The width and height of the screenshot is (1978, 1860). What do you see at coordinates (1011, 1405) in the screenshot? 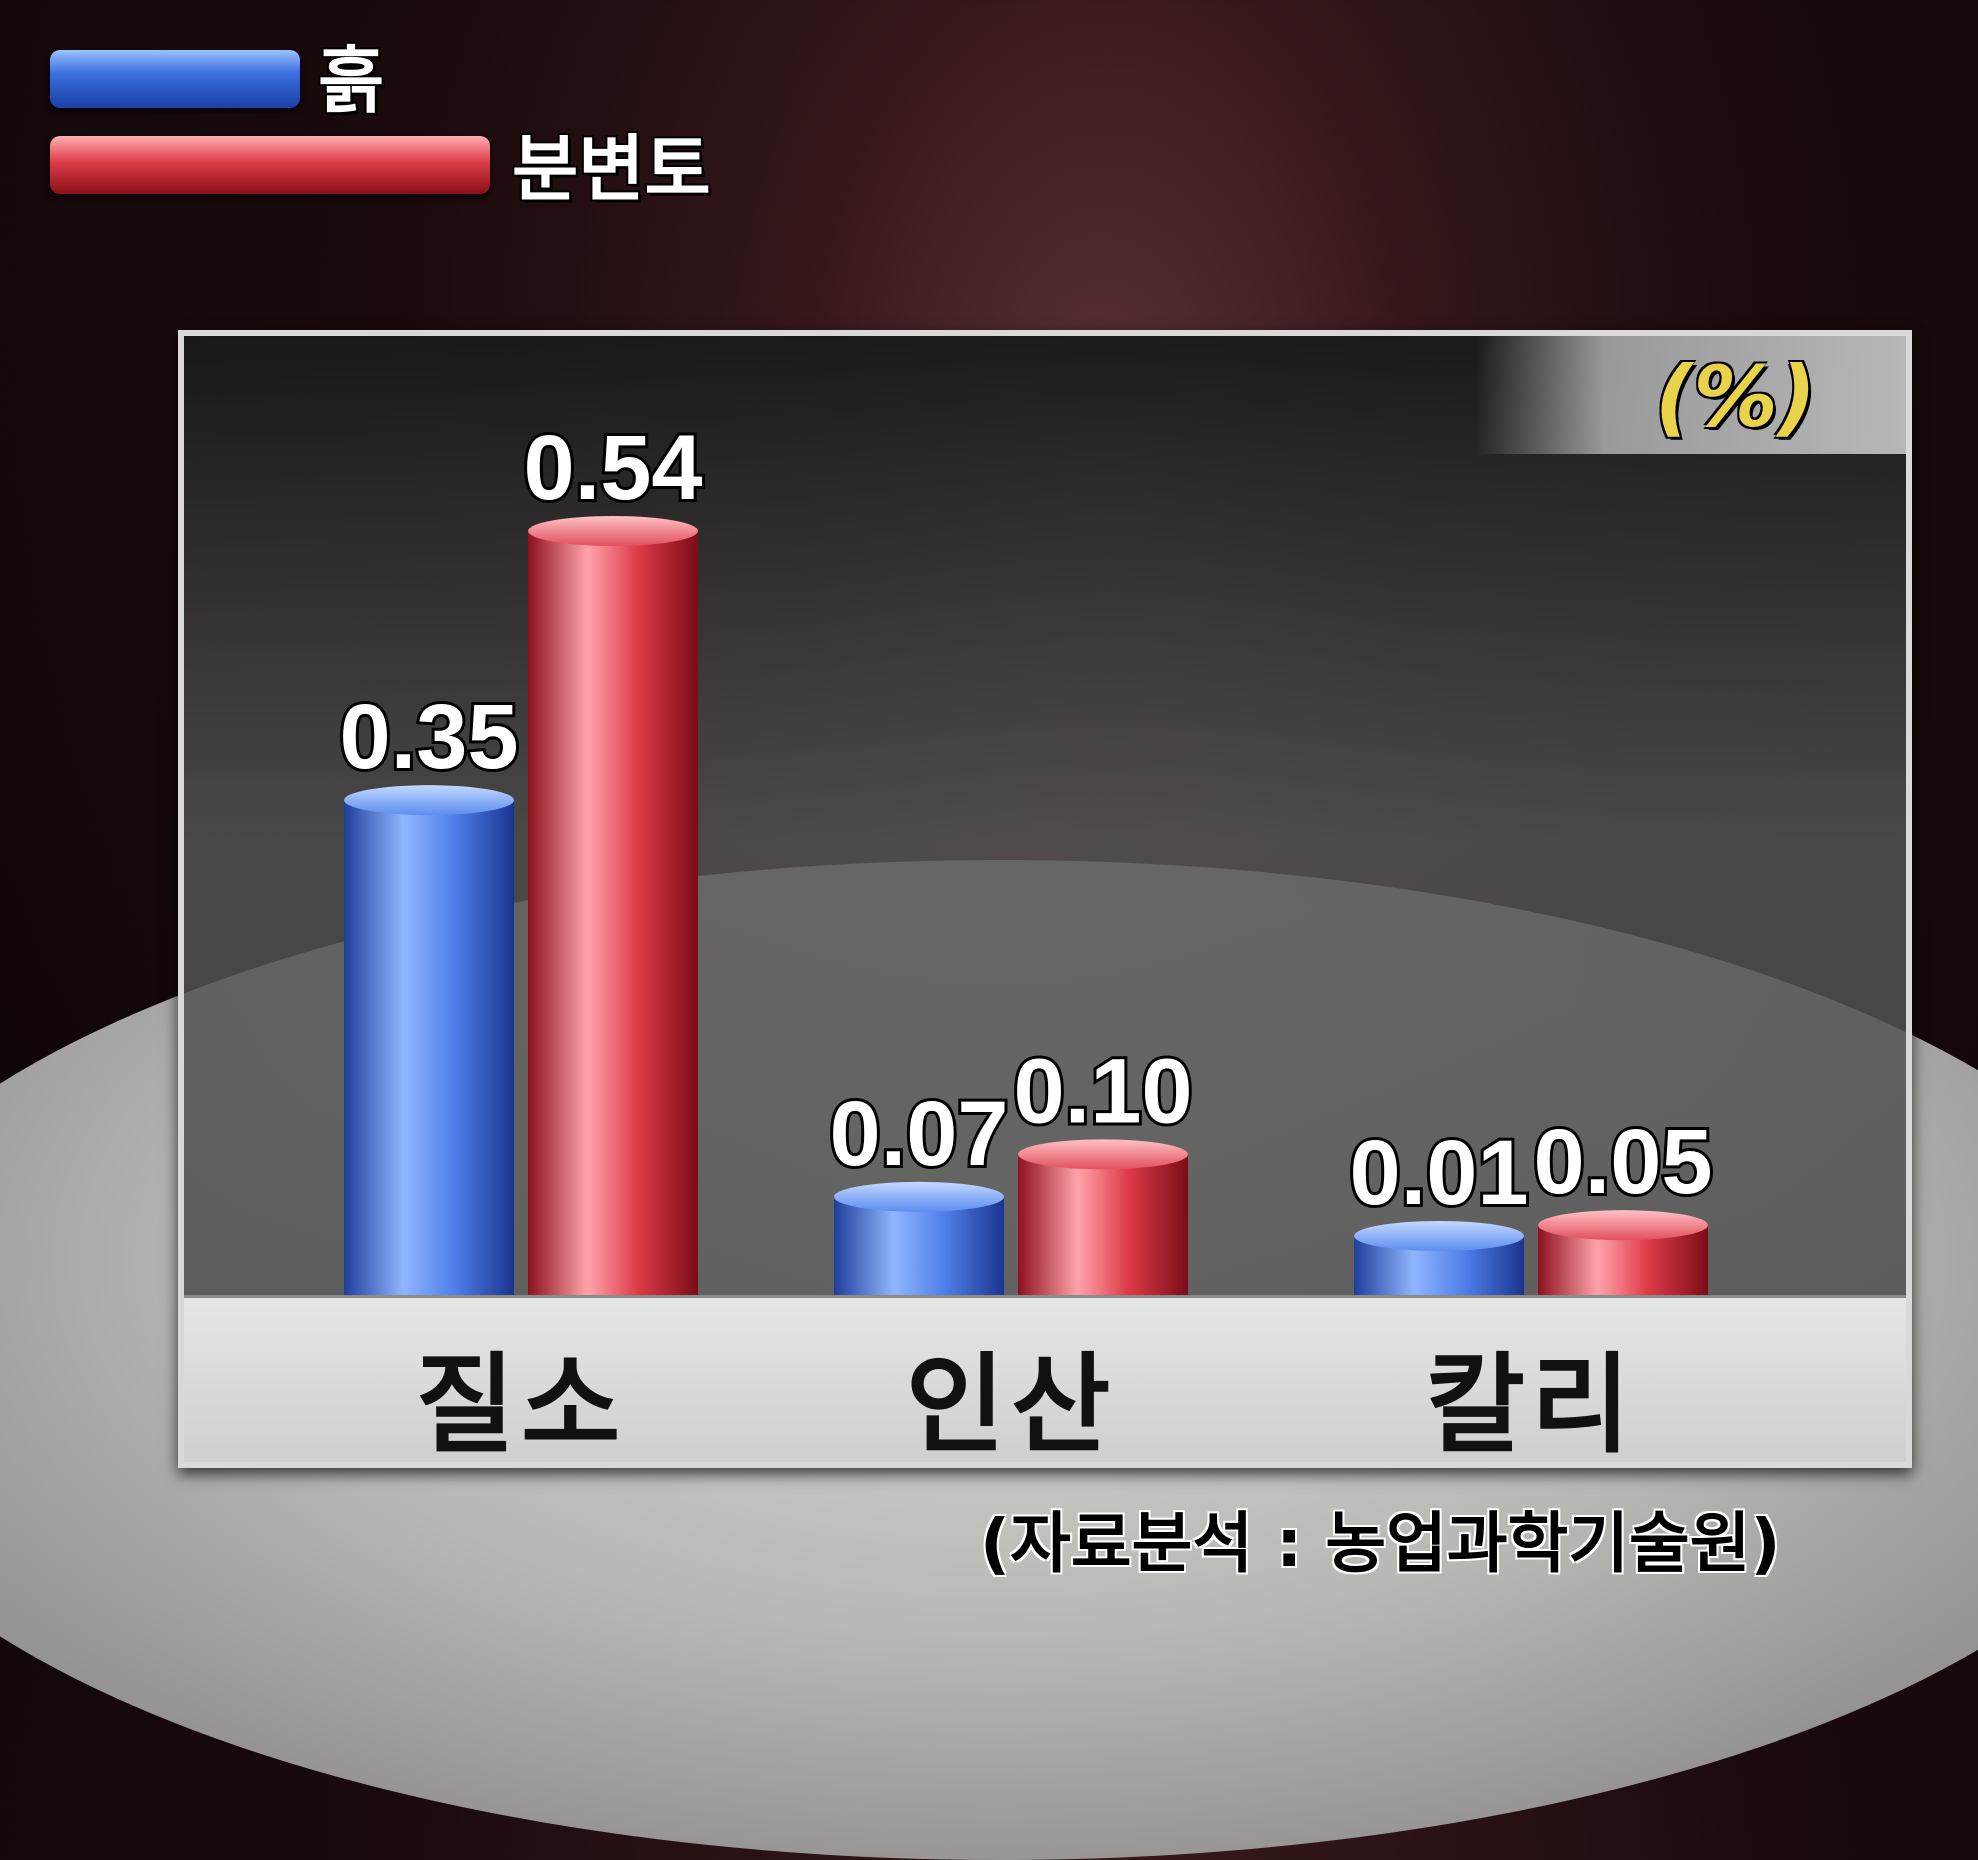
I see `category-label-phosphate: 인산` at bounding box center [1011, 1405].